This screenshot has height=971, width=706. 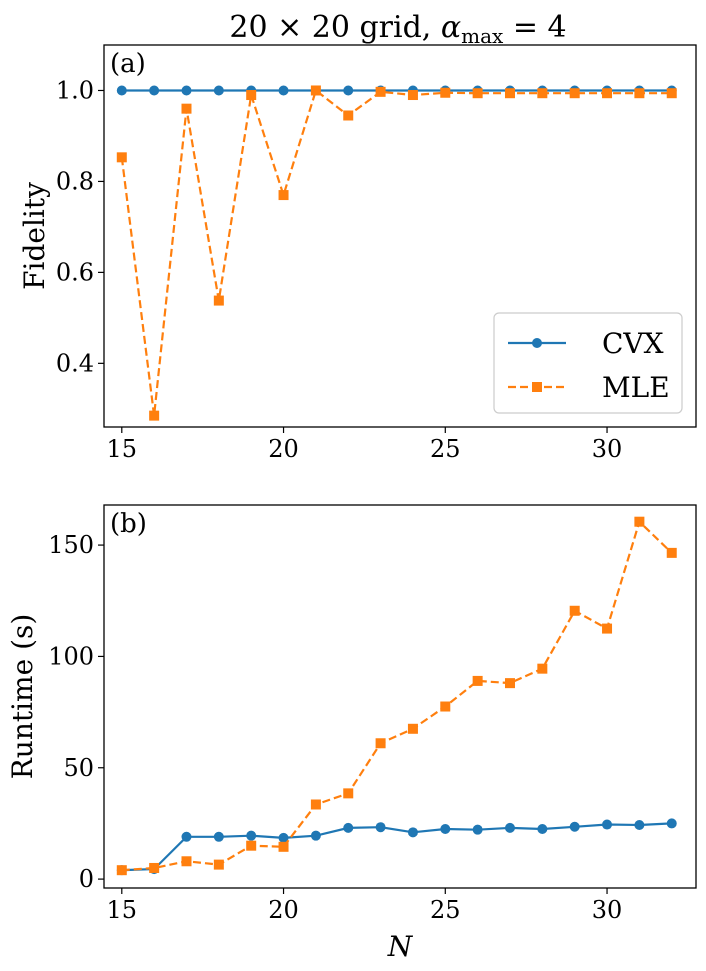 I want to click on panel-b-y-tick-label: 50, so click(x=78, y=768).